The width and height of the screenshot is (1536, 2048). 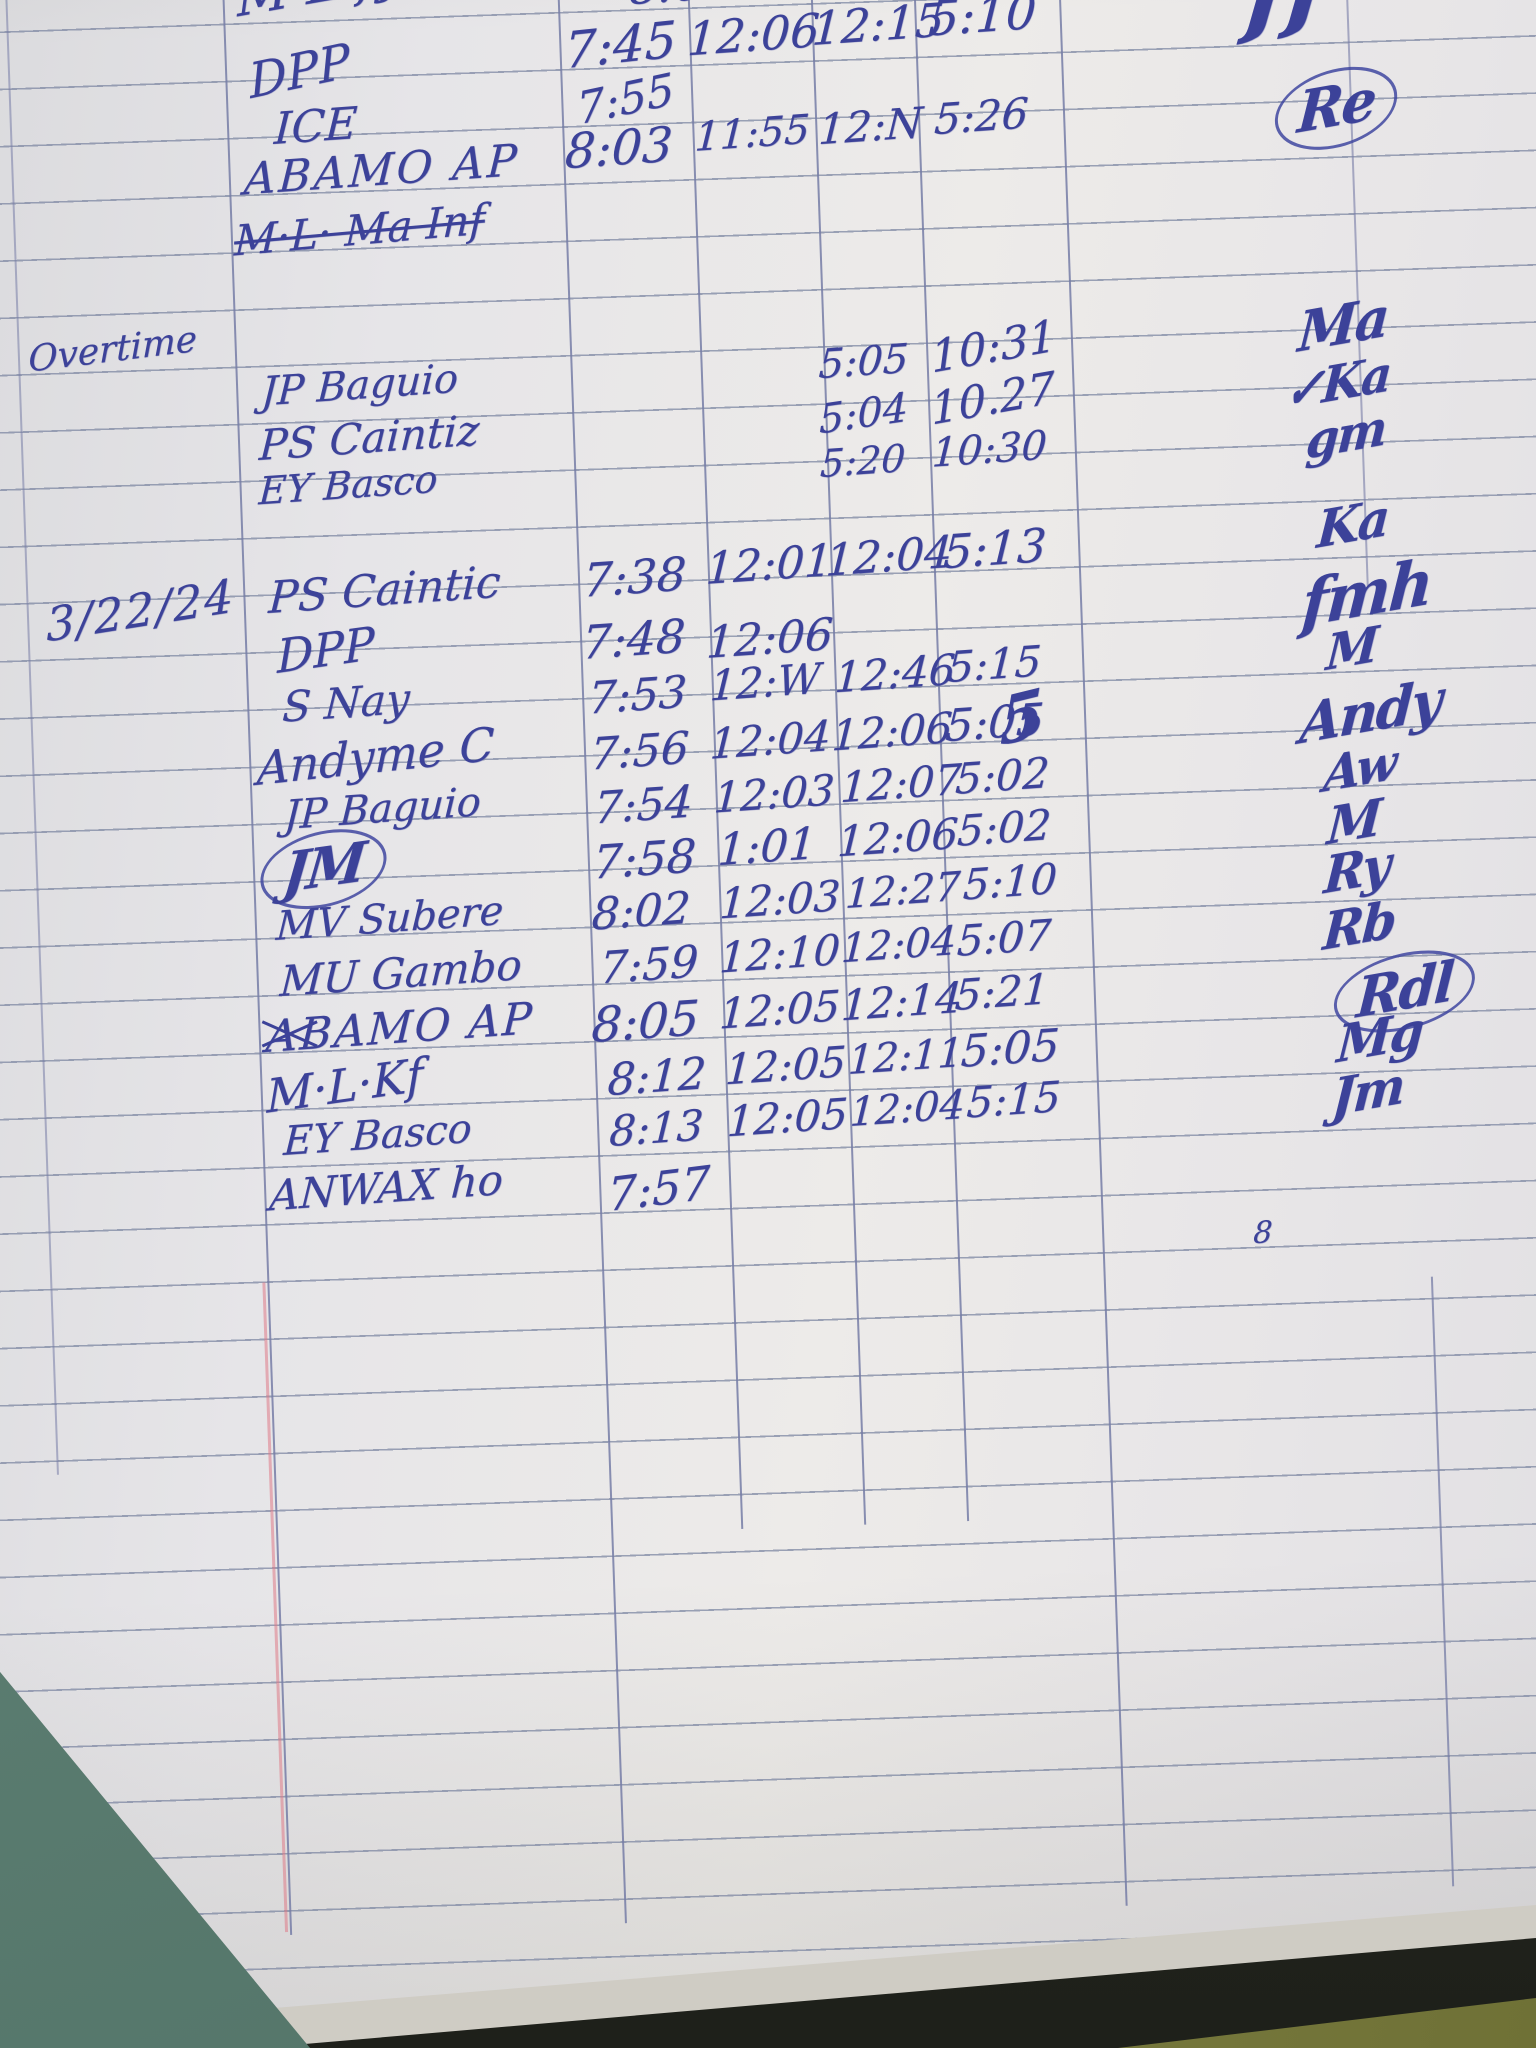 I want to click on time-in-am: 7:56, so click(x=639, y=751).